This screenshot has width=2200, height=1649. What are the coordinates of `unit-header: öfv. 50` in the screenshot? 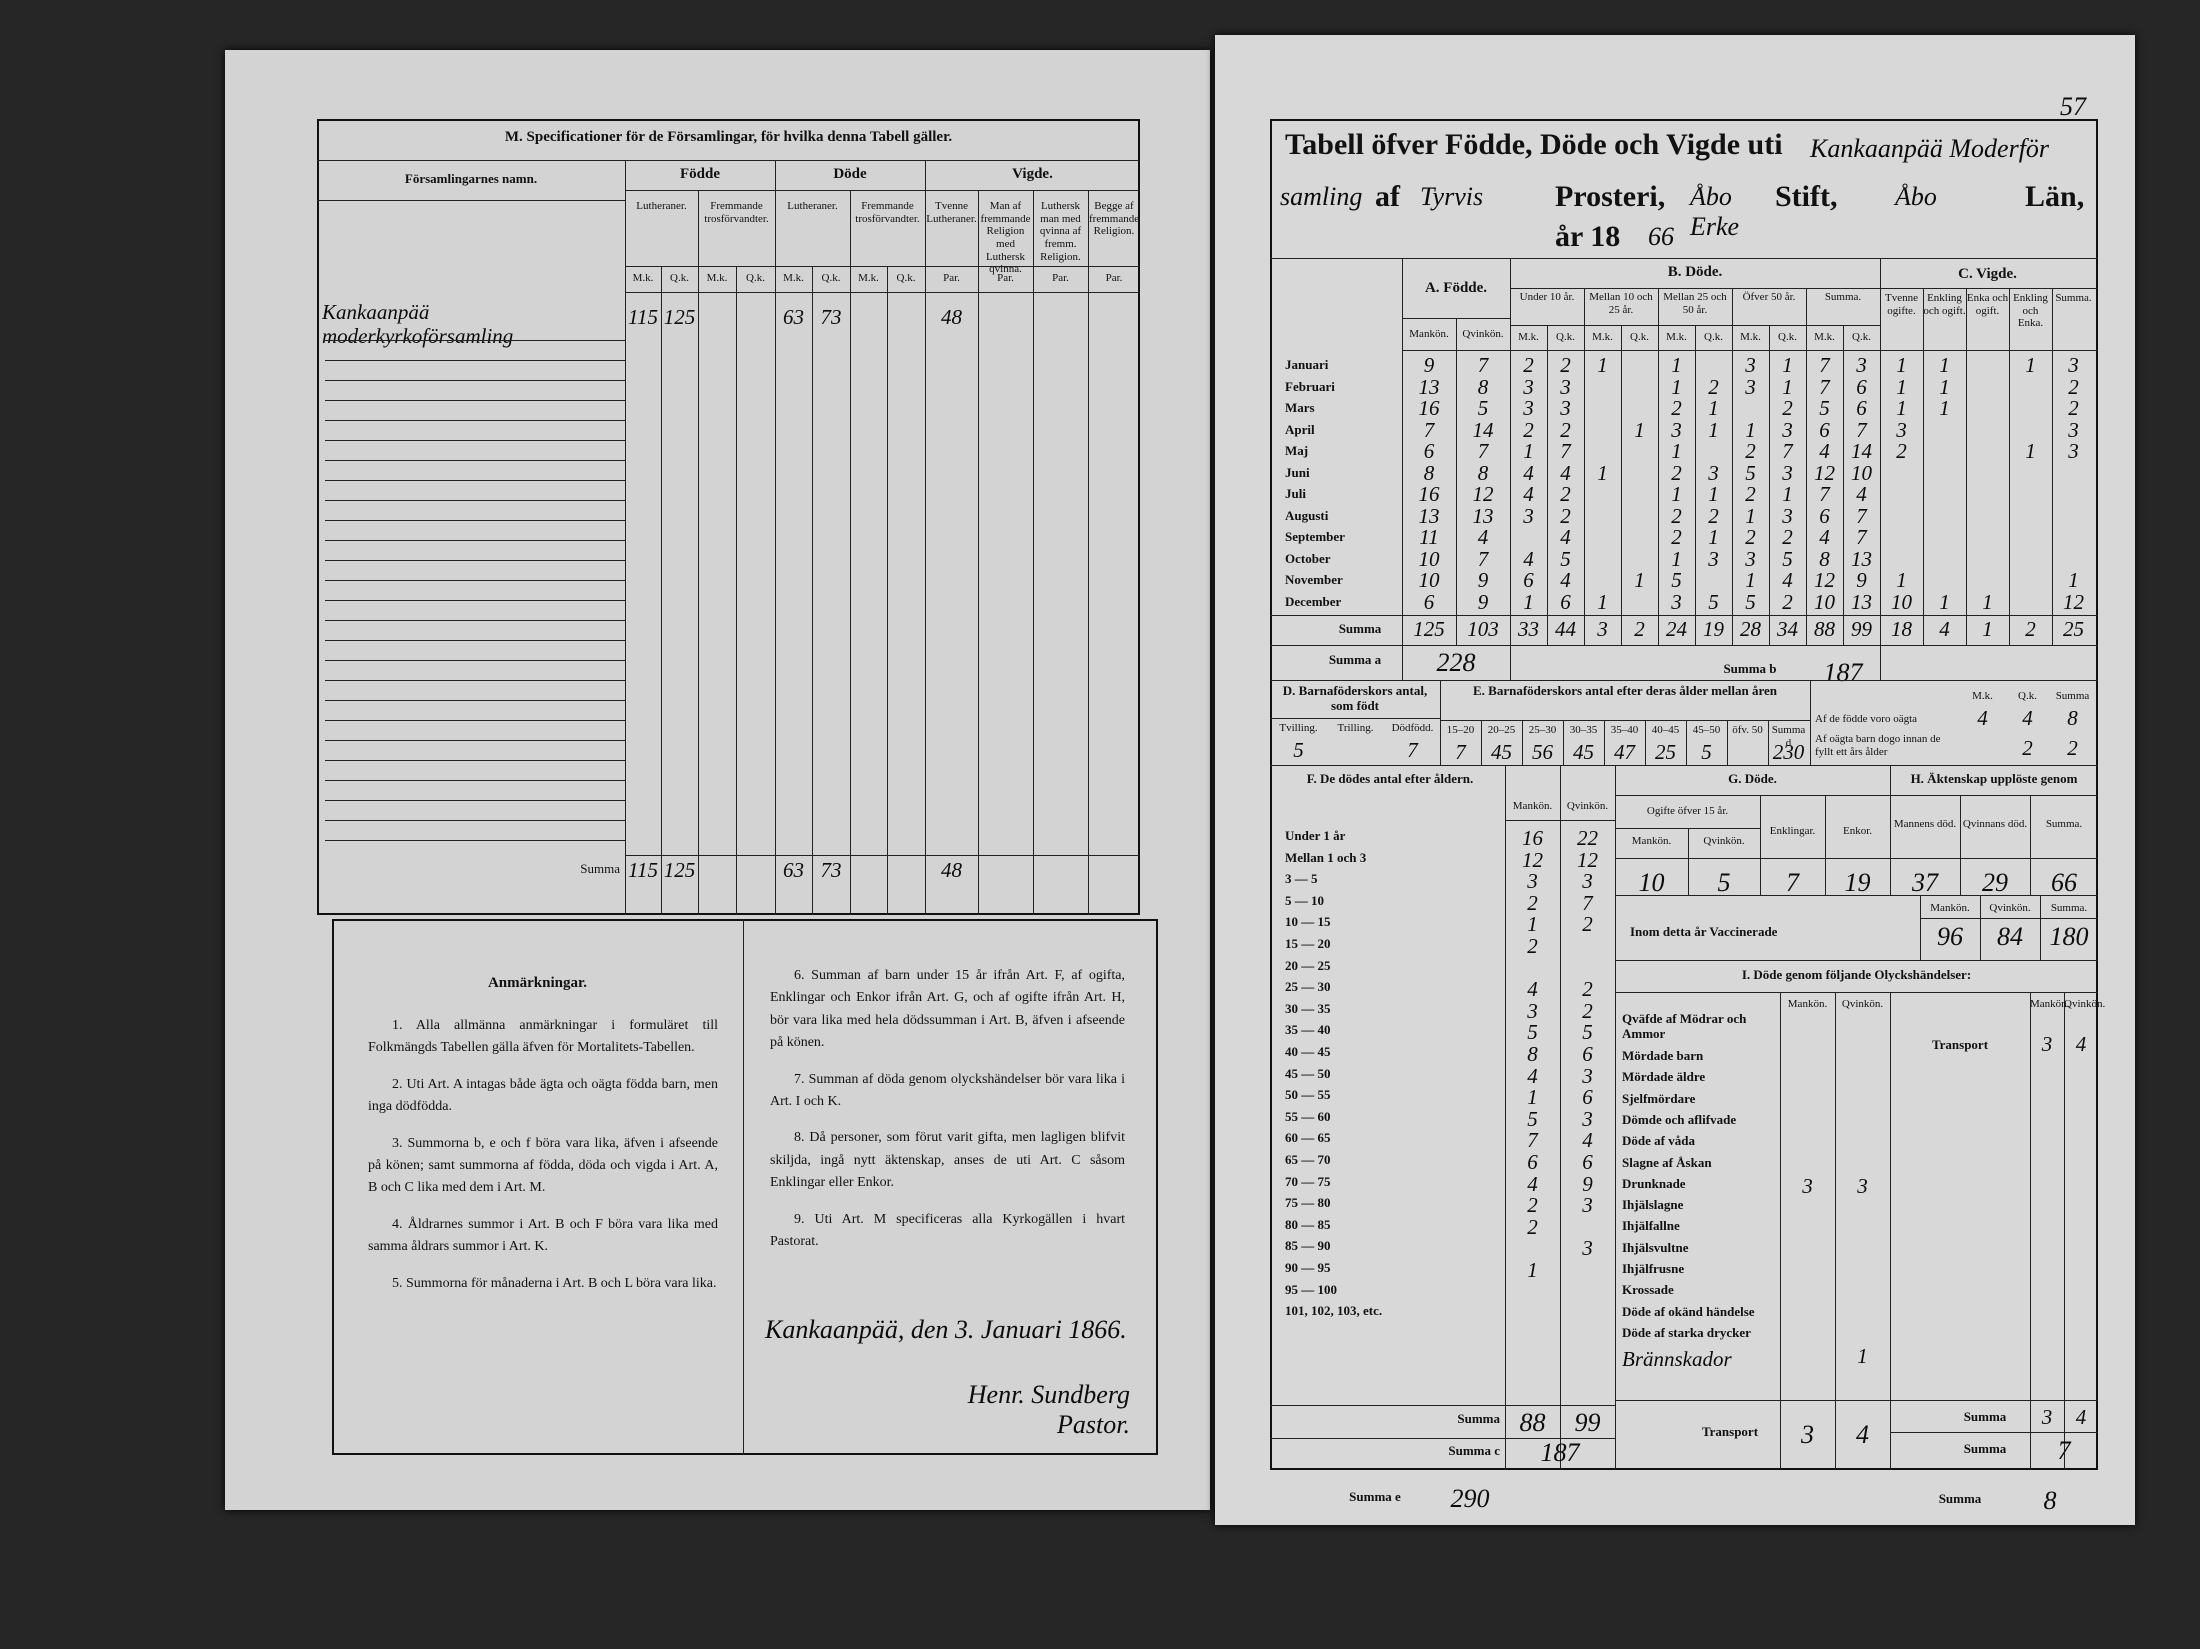 It's located at (1747, 730).